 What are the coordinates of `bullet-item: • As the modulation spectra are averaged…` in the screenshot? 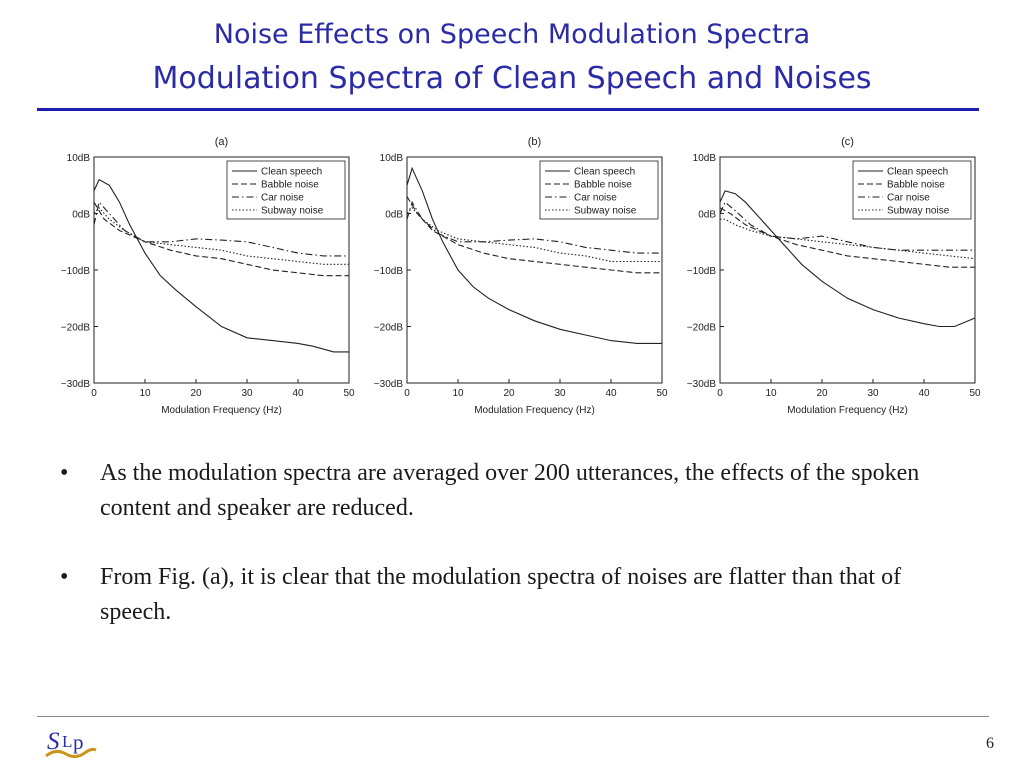 It's located at (510, 491).